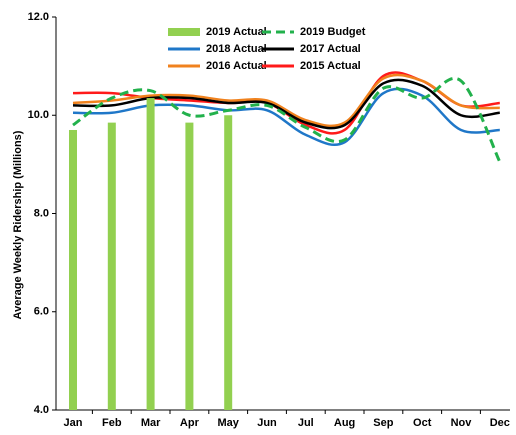  What do you see at coordinates (184, 32) in the screenshot?
I see `legend-swatch` at bounding box center [184, 32].